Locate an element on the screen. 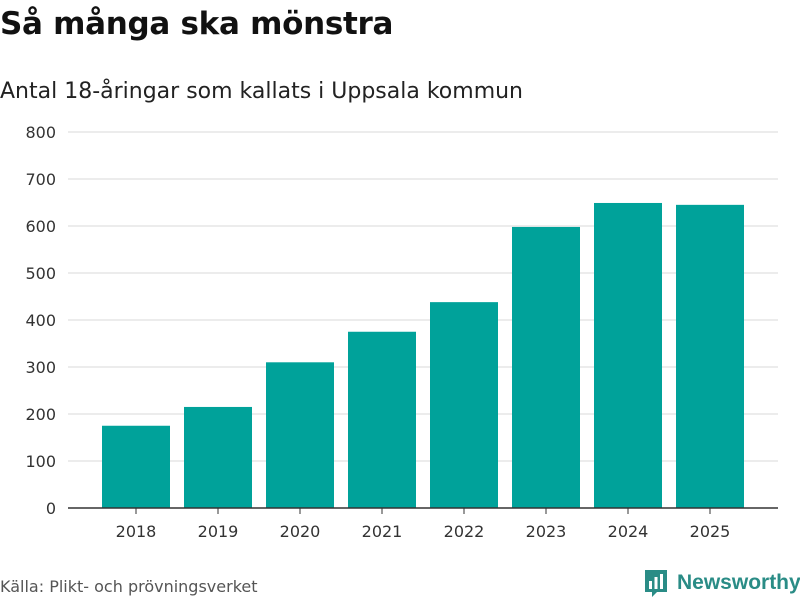  bar-2022 is located at coordinates (464, 405).